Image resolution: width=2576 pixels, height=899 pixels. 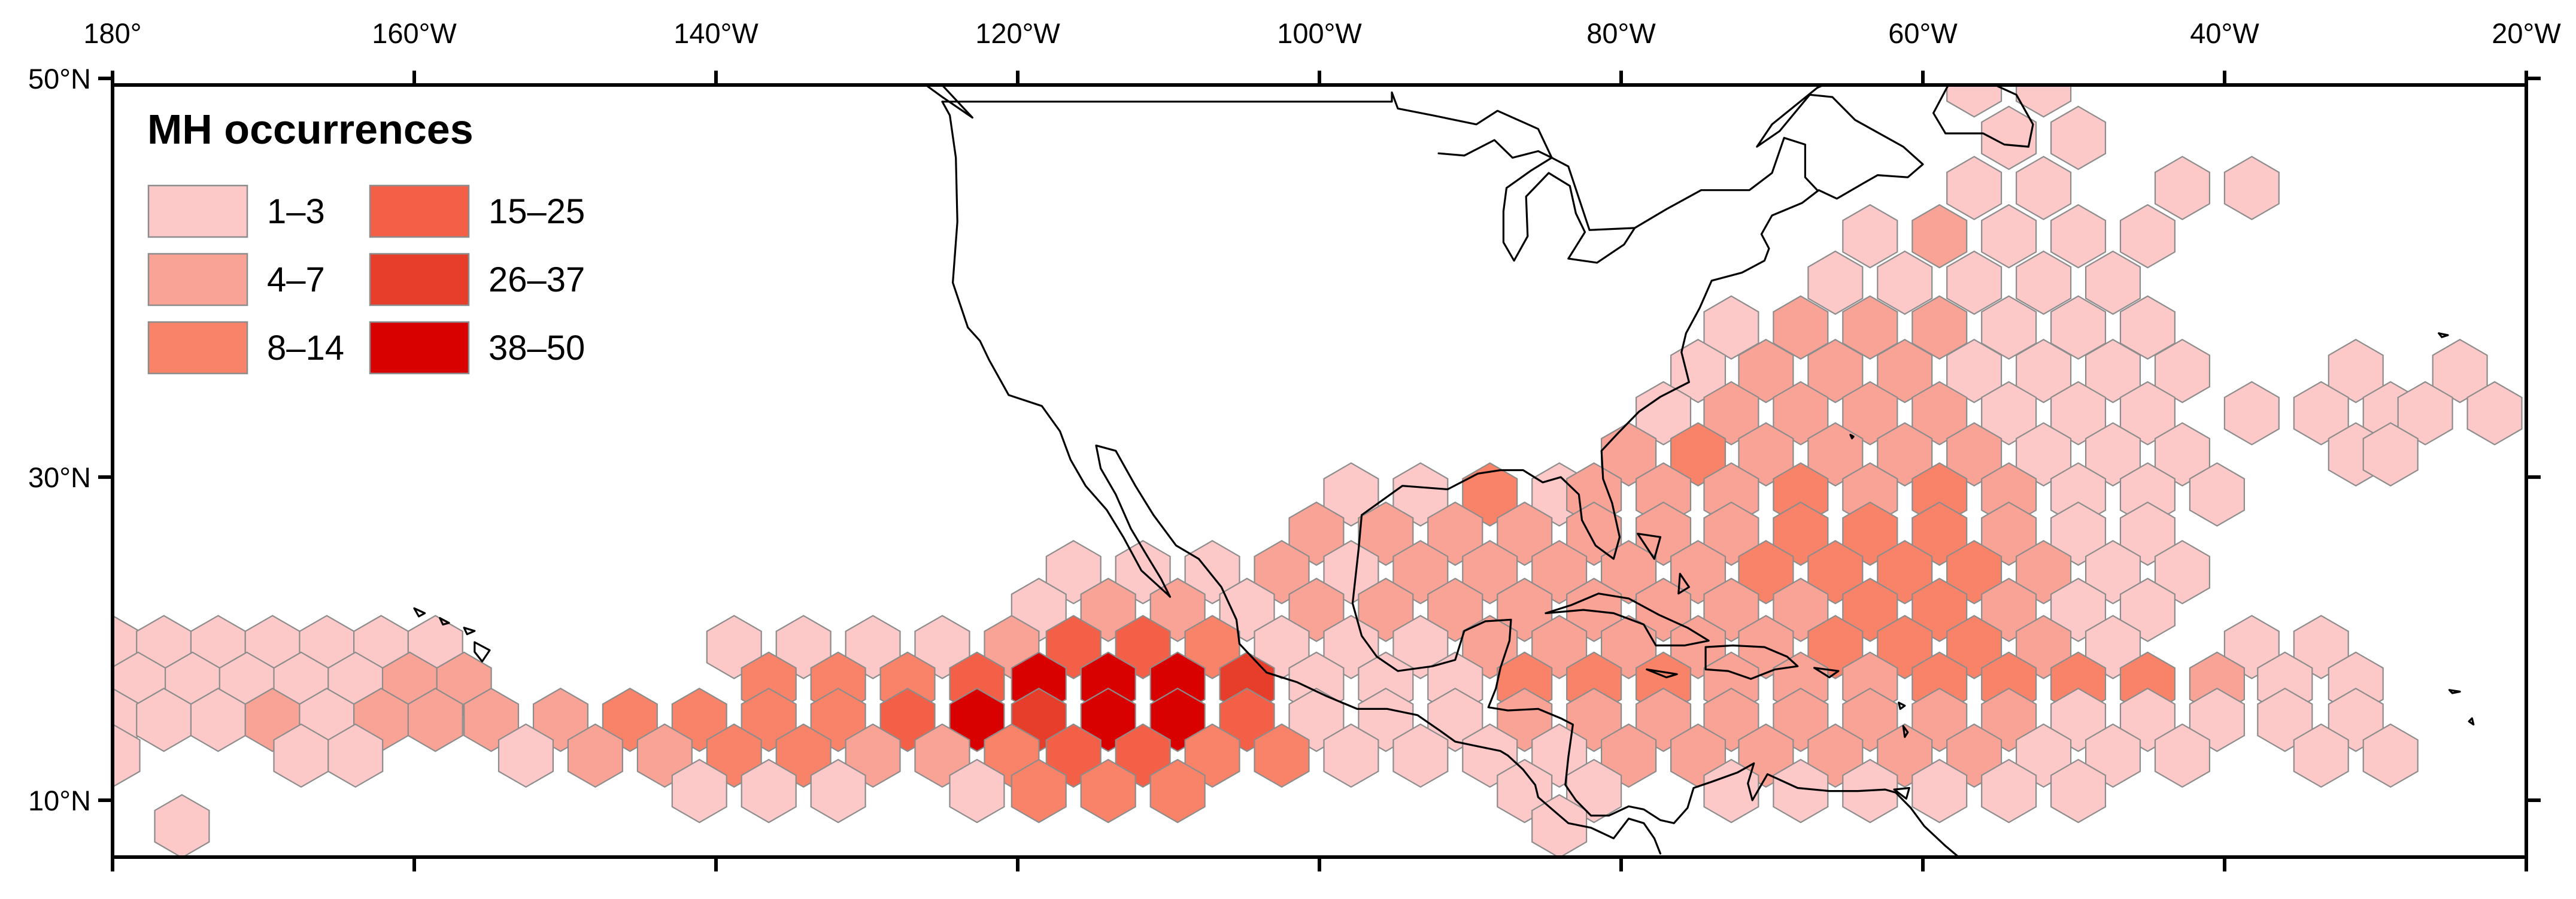 I want to click on latitude-tick-label: 30°N, so click(x=59, y=477).